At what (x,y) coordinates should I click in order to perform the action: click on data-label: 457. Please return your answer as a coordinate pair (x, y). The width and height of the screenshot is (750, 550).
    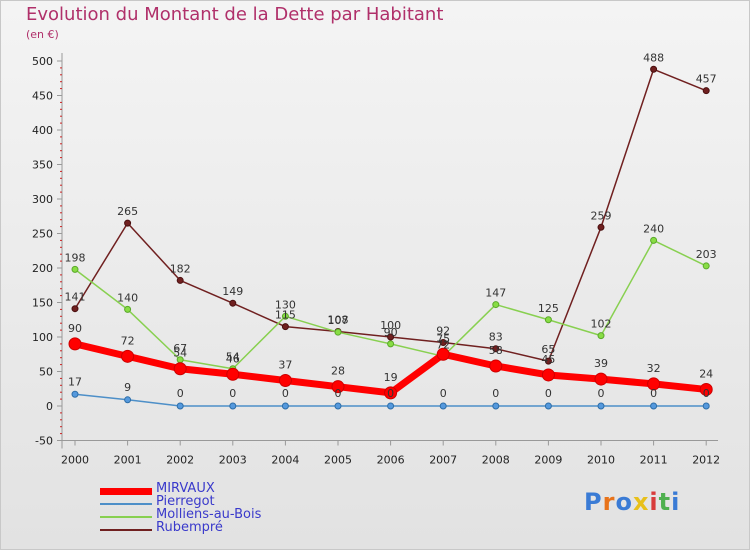
    Looking at the image, I should click on (706, 79).